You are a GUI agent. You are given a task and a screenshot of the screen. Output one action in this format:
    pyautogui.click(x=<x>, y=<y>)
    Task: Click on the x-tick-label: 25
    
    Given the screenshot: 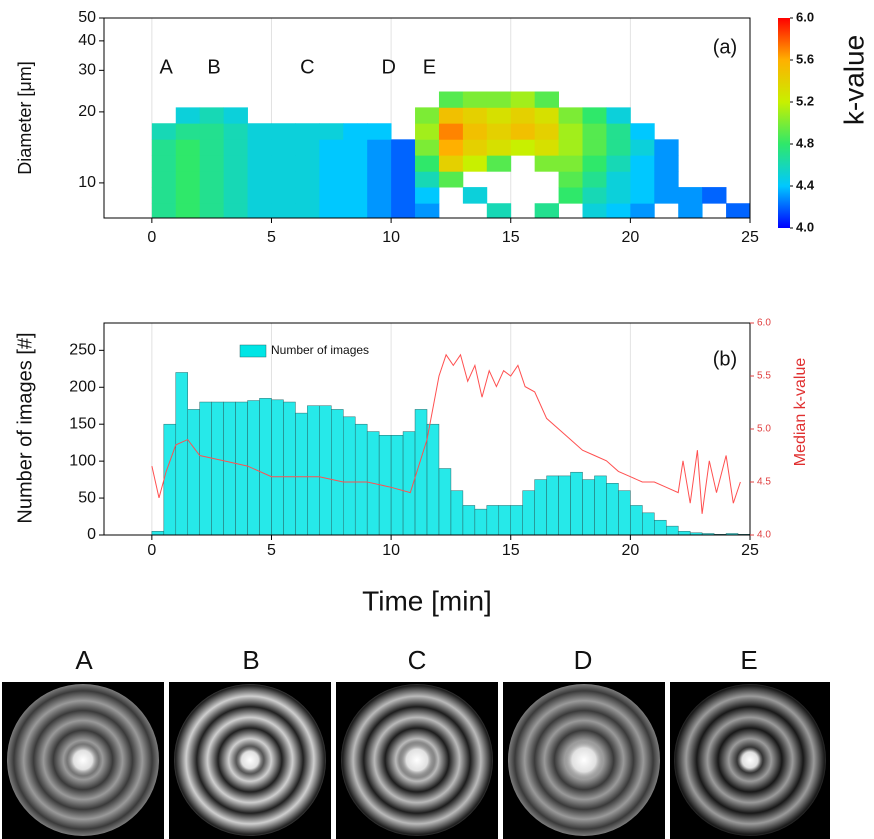 What is the action you would take?
    pyautogui.click(x=750, y=550)
    